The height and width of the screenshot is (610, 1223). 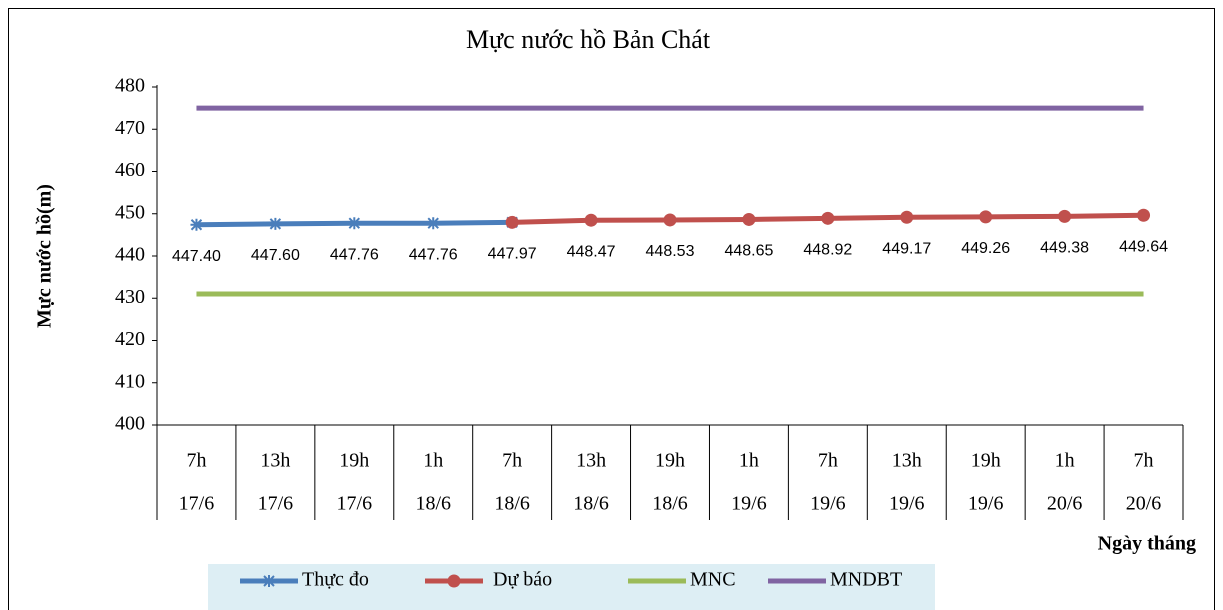 What do you see at coordinates (827, 250) in the screenshot?
I see `data-label: 448.92` at bounding box center [827, 250].